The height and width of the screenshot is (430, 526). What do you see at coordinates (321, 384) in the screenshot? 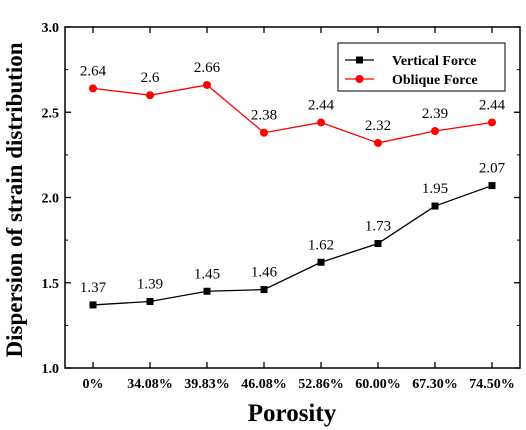
I see `x-tick-label: 52.86%` at bounding box center [321, 384].